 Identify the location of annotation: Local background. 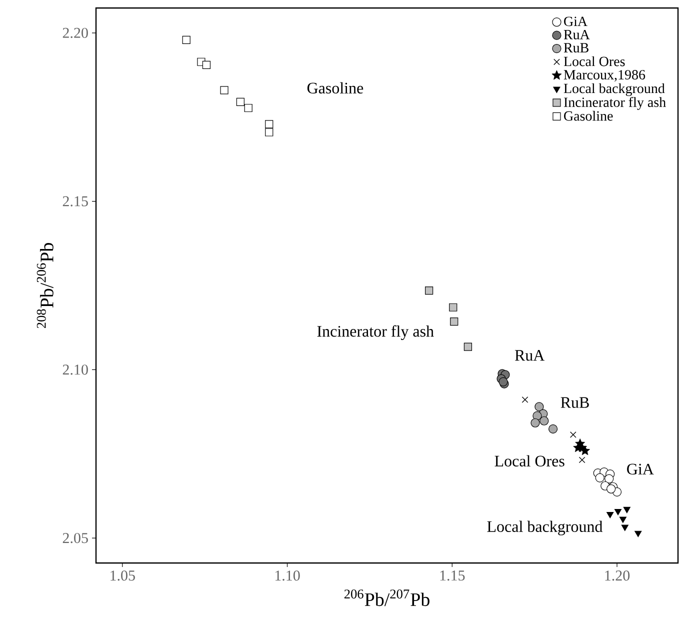
(545, 528).